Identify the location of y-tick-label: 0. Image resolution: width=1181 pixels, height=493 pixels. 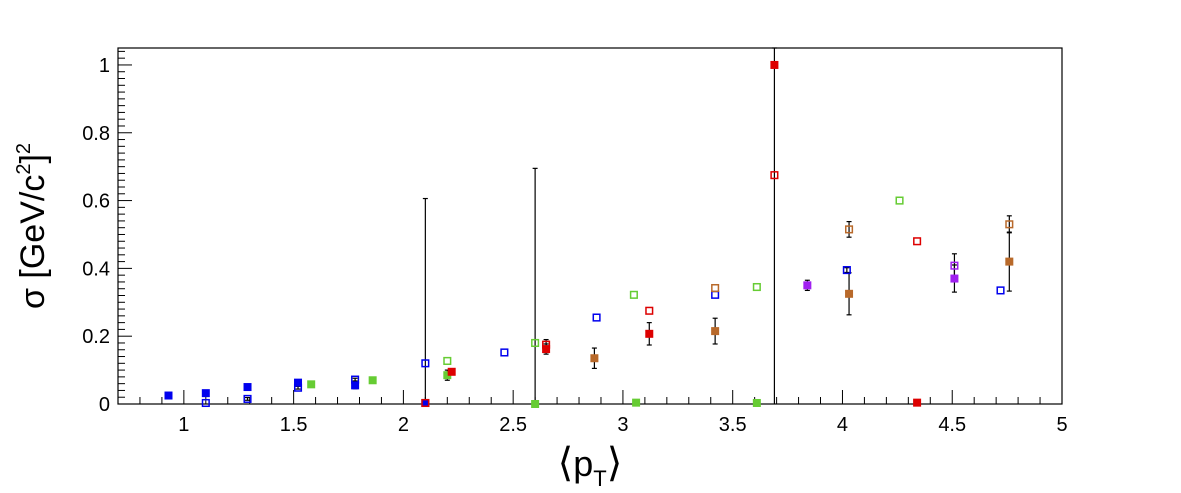
(104, 405).